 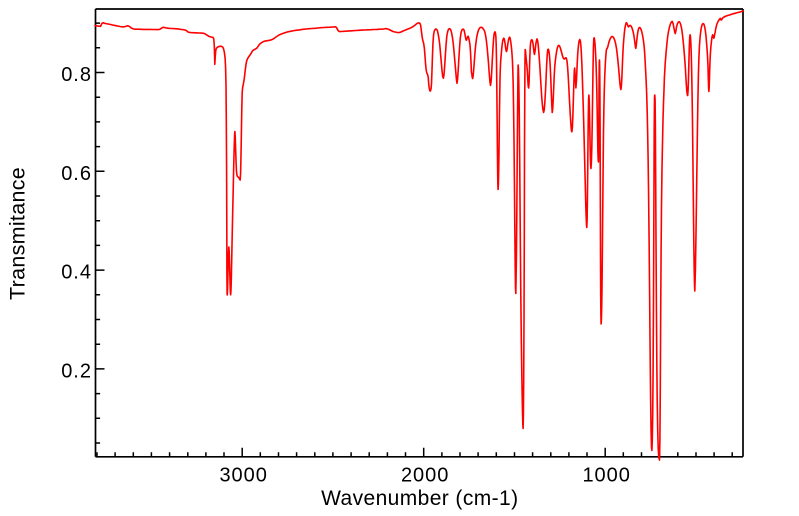 What do you see at coordinates (18, 233) in the screenshot?
I see `svg-text: Transmitance` at bounding box center [18, 233].